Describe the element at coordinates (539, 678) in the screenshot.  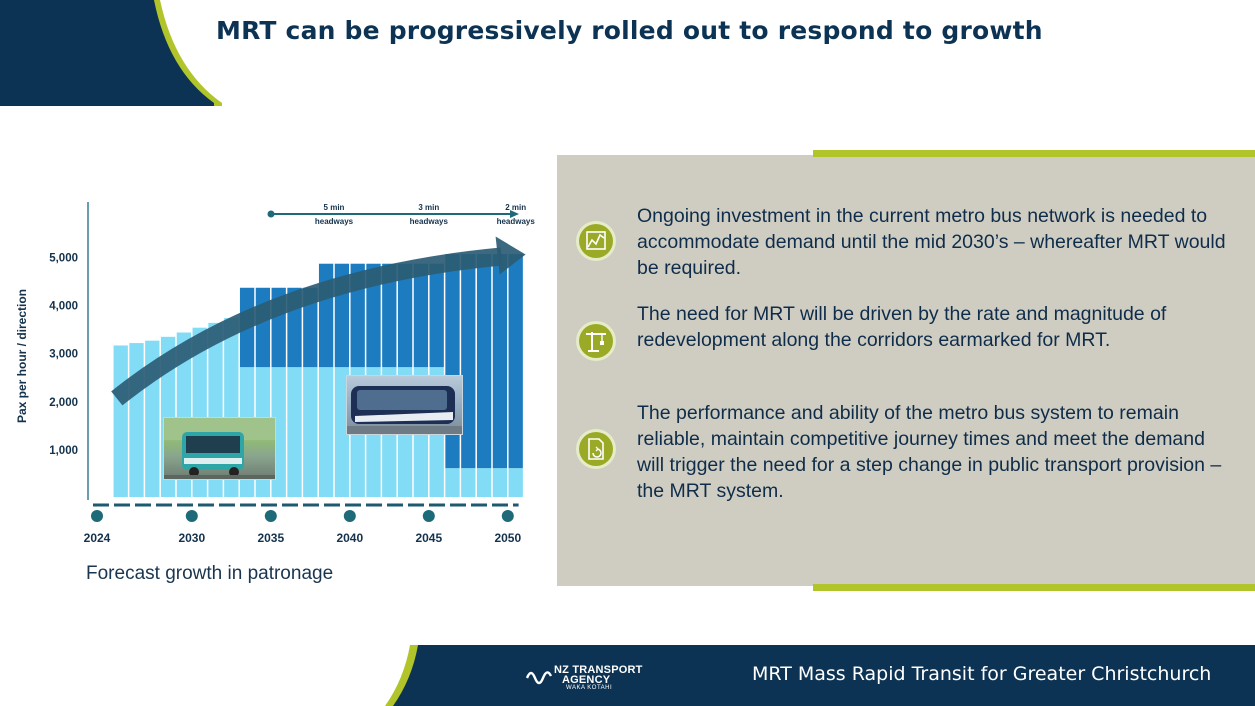
I see `nzta-logo-icon` at that location.